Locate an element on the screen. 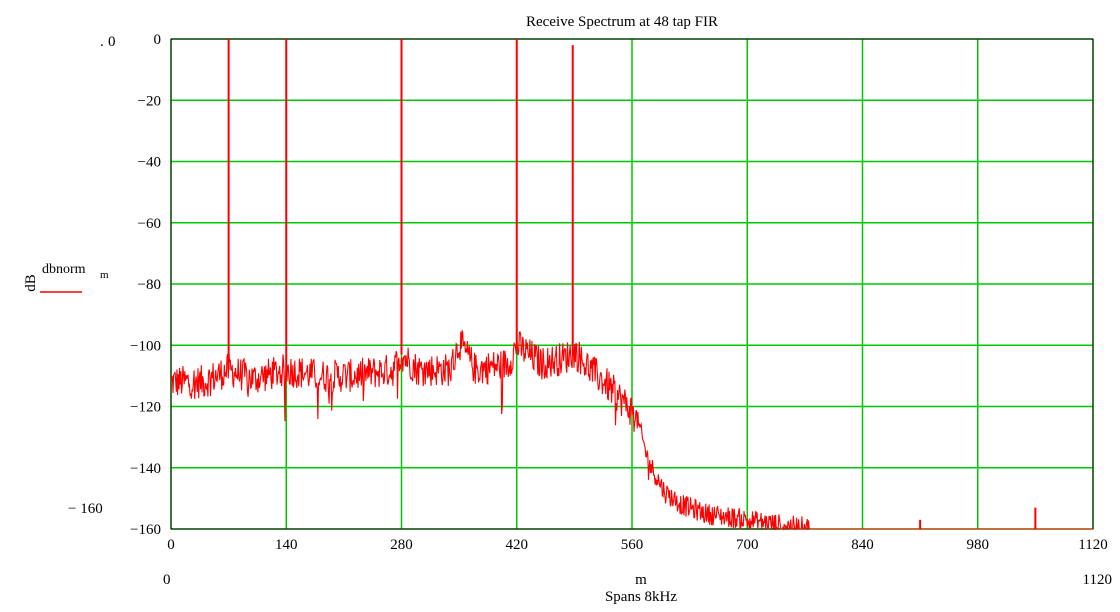 This screenshot has width=1120, height=612. x-tick-label: 140 is located at coordinates (286, 545).